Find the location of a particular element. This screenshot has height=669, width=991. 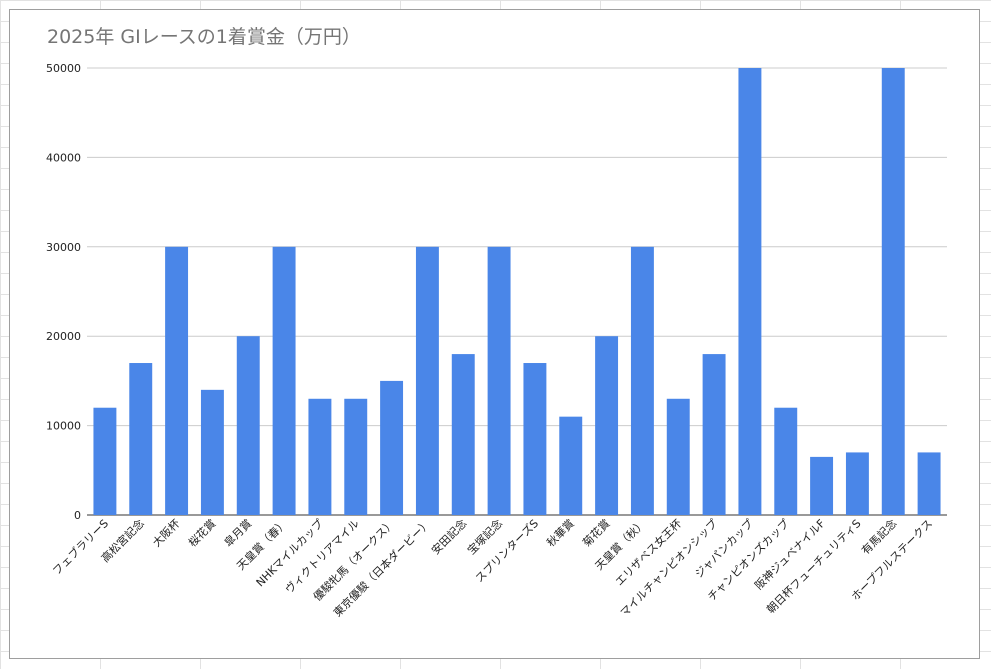

x-tick-label: 菊花賞 is located at coordinates (596, 533).